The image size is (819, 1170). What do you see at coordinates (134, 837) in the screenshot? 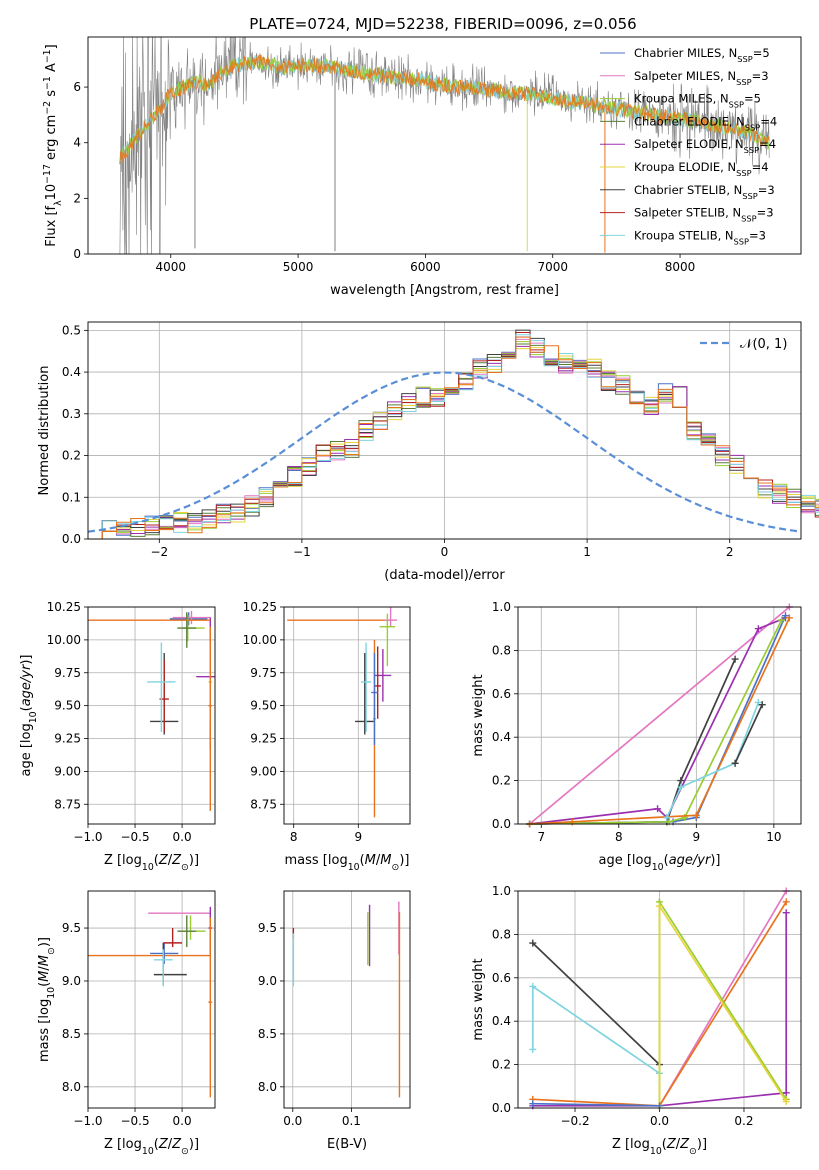
I see `age-vs-Z-xtick-label: −0.5` at bounding box center [134, 837].